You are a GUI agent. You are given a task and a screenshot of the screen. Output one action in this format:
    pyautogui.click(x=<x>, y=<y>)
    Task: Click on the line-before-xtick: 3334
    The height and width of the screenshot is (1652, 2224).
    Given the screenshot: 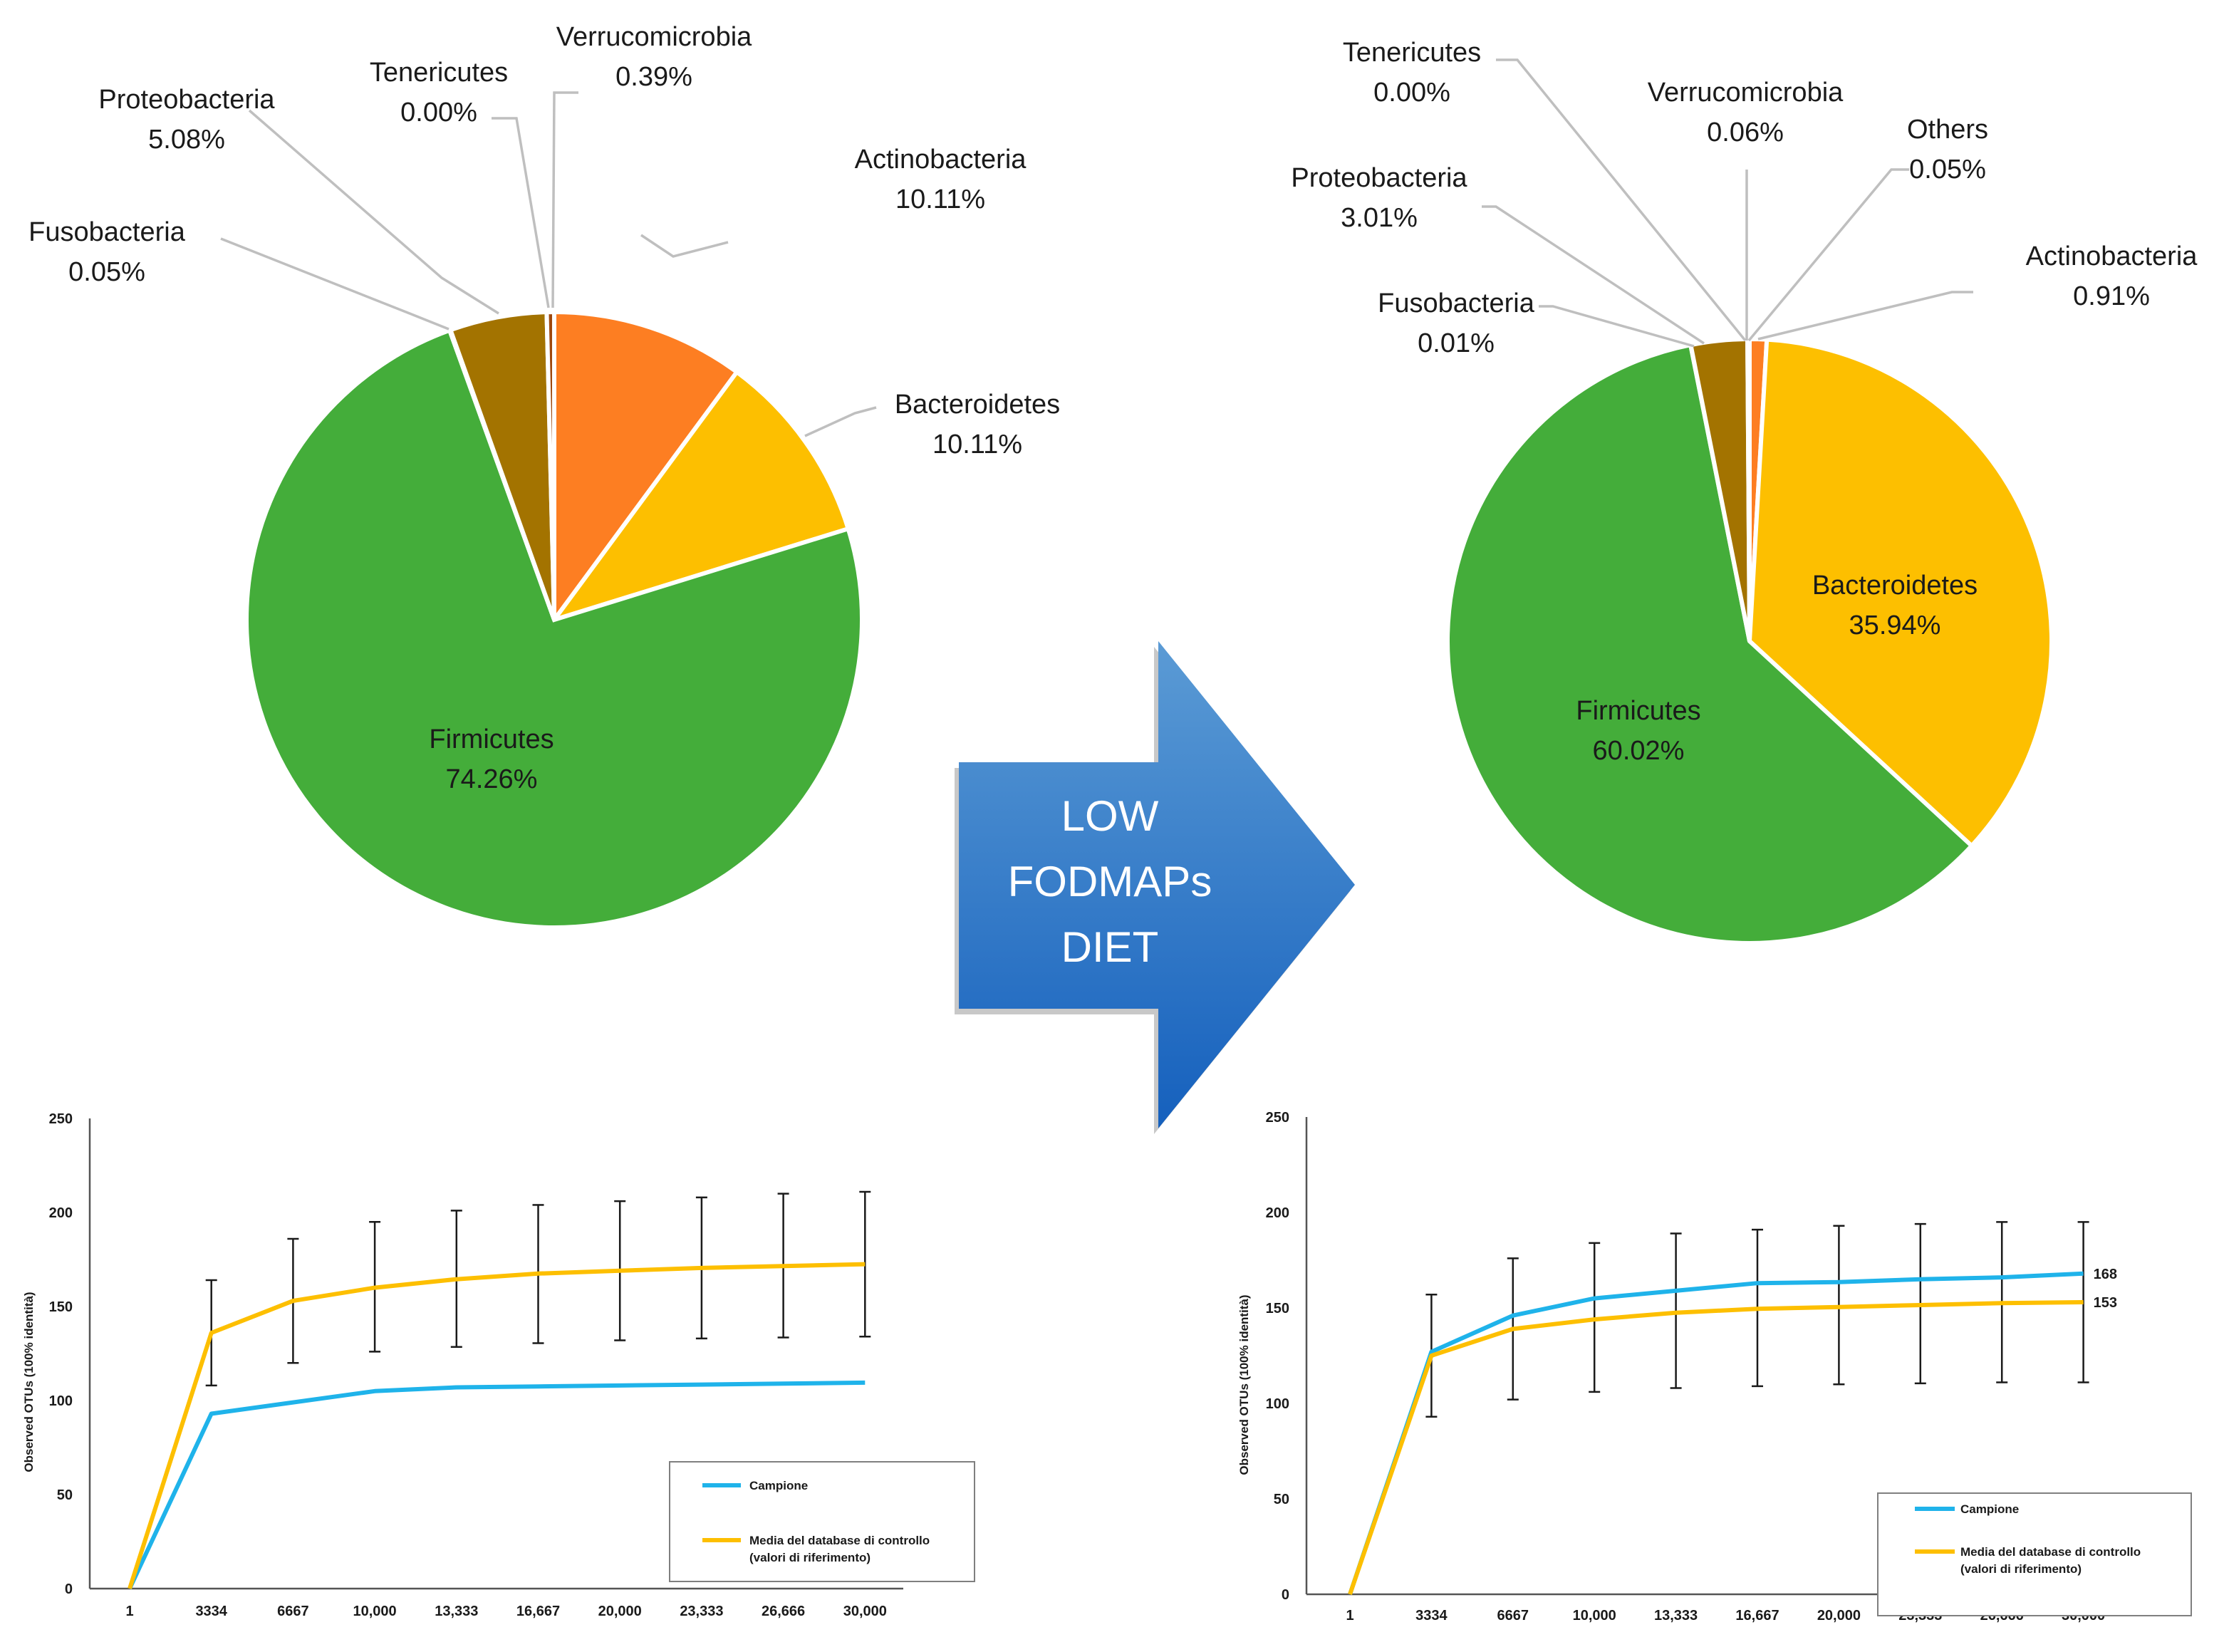 What is the action you would take?
    pyautogui.click(x=211, y=1611)
    